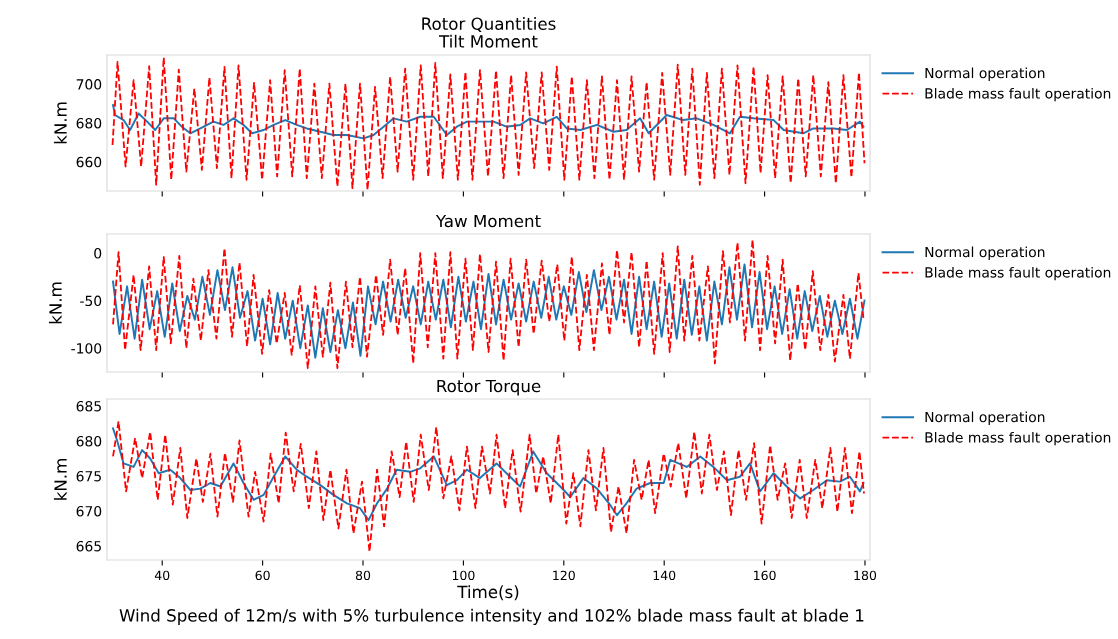  What do you see at coordinates (98, 253) in the screenshot?
I see `y-tick-label: 0` at bounding box center [98, 253].